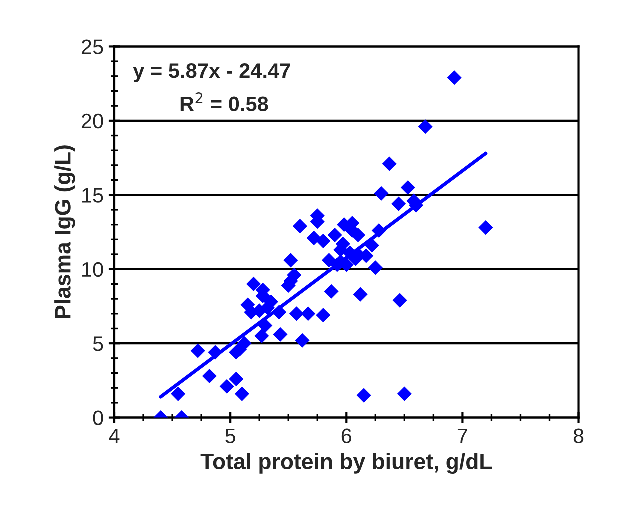 This screenshot has height=519, width=619. What do you see at coordinates (463, 436) in the screenshot?
I see `x-tick-label: 7` at bounding box center [463, 436].